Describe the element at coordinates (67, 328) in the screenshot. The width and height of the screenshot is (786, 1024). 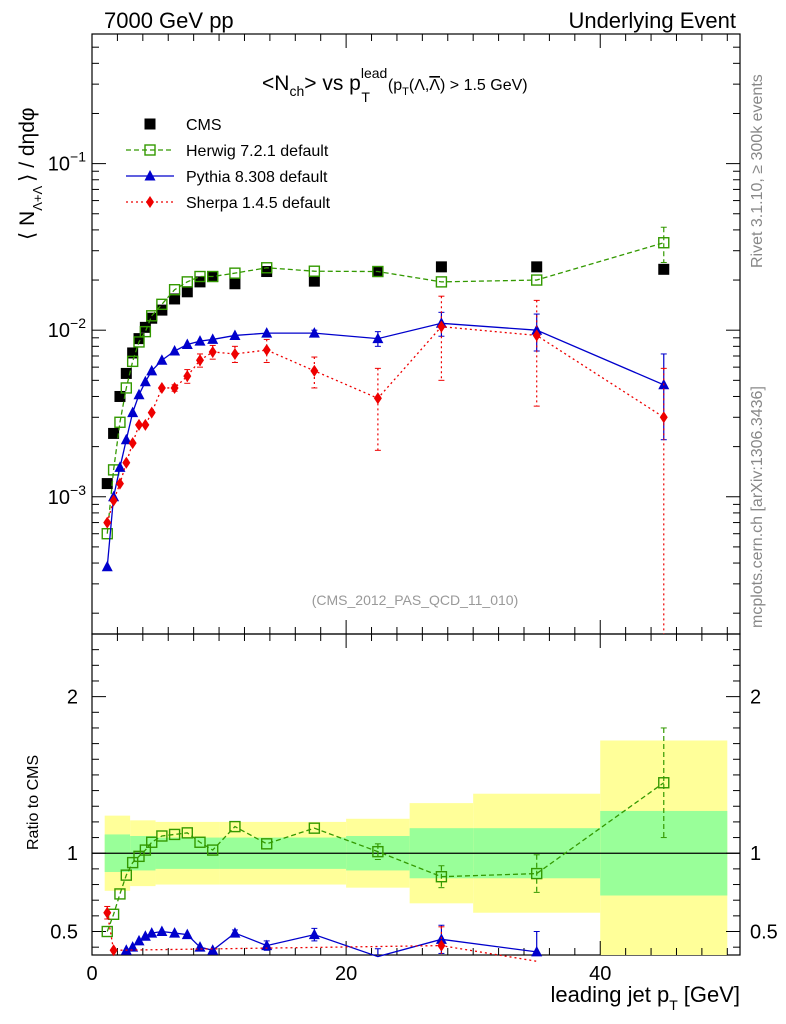
I see `main-ytick-label: 10⁻²` at that location.